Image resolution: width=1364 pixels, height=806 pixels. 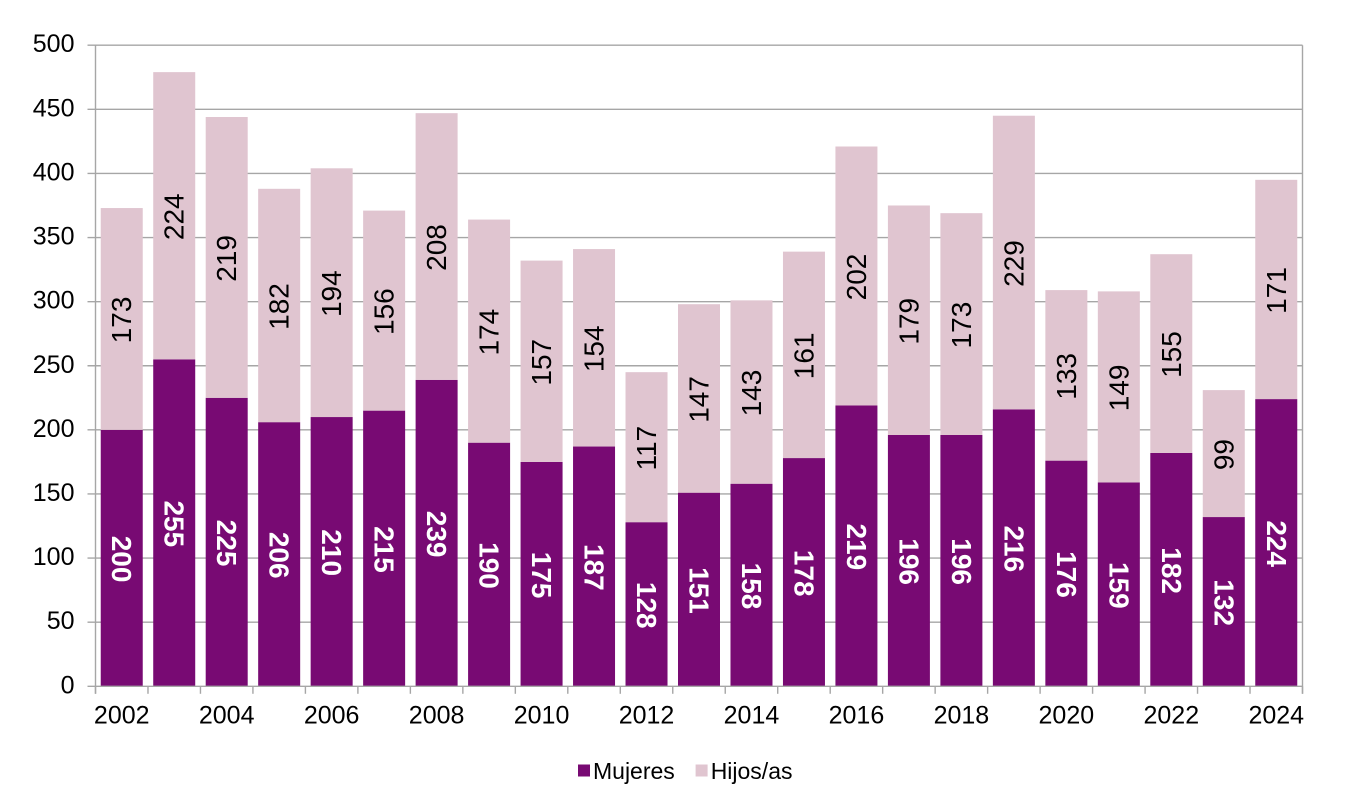 What do you see at coordinates (646, 605) in the screenshot?
I see `svg-text: 128` at bounding box center [646, 605].